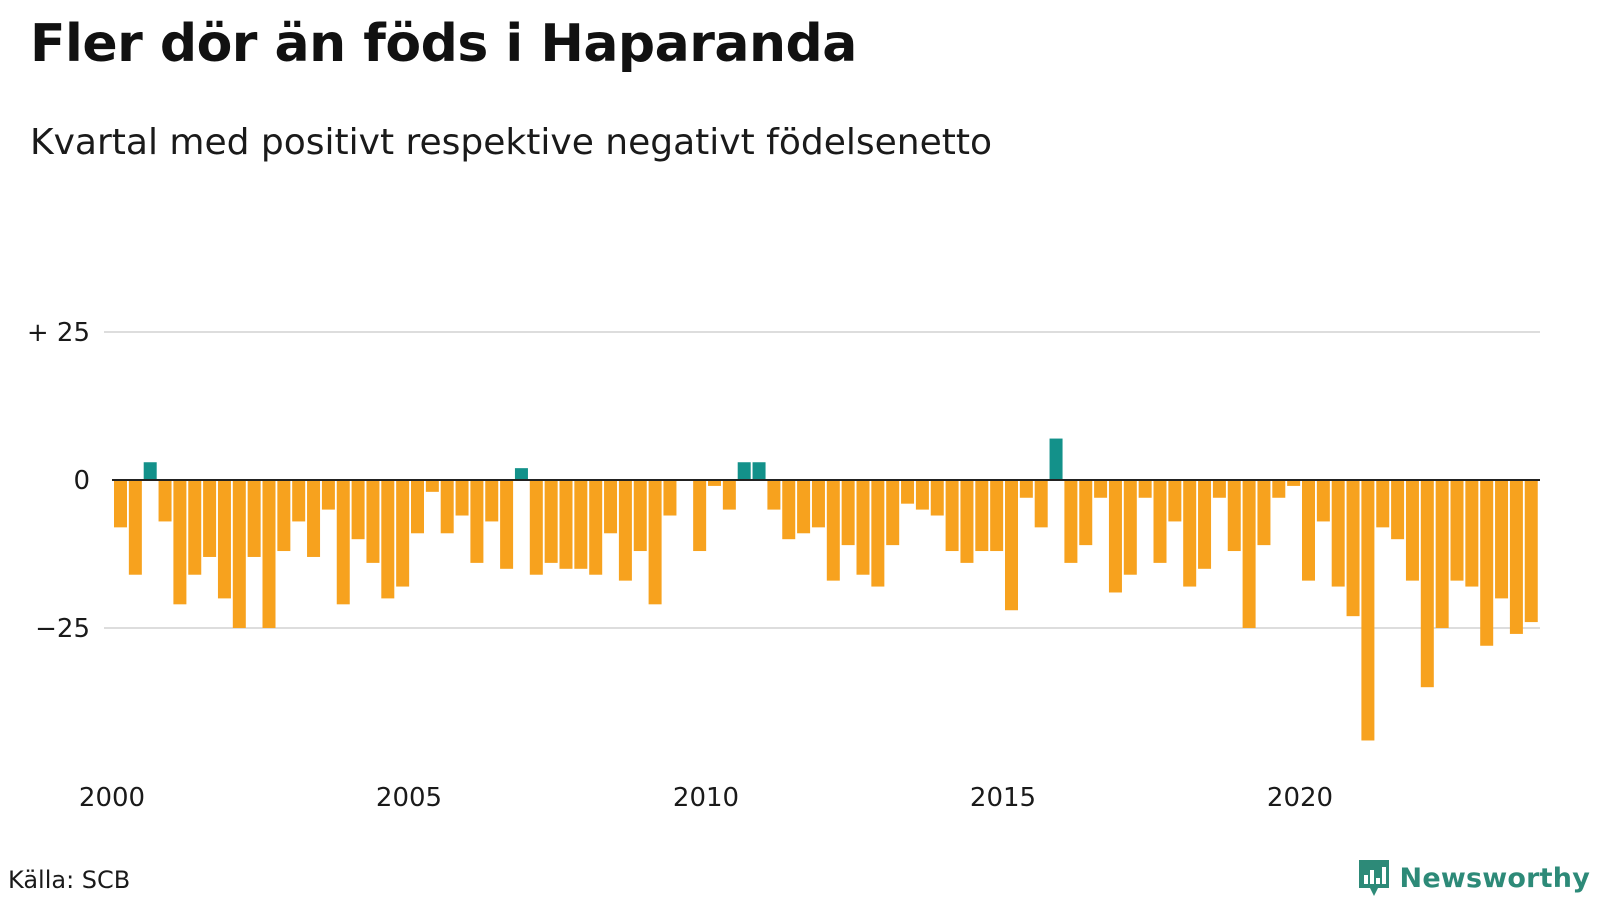  What do you see at coordinates (62, 629) in the screenshot?
I see `y-tick-label: −25` at bounding box center [62, 629].